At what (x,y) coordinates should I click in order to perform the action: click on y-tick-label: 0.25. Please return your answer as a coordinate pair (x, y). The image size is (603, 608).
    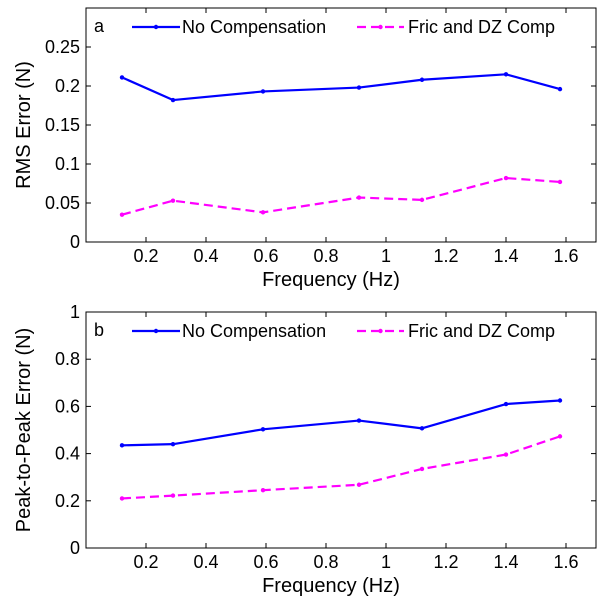
    Looking at the image, I should click on (62, 47).